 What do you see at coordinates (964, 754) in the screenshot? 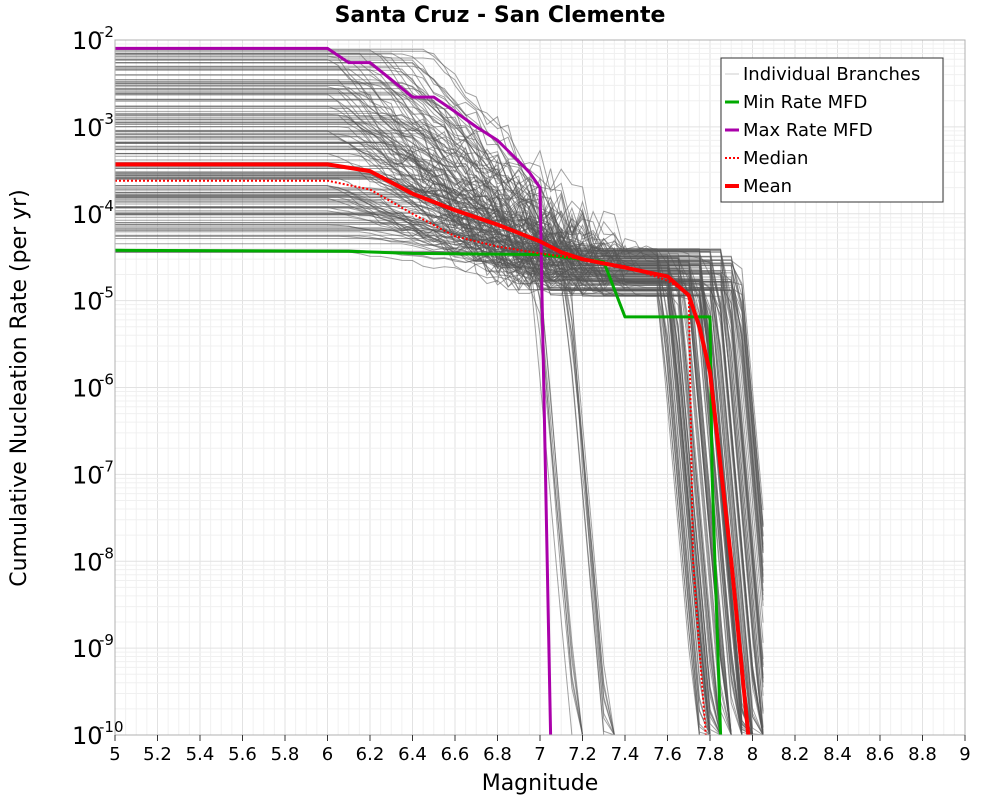
I see `x-tick-label: 9` at bounding box center [964, 754].